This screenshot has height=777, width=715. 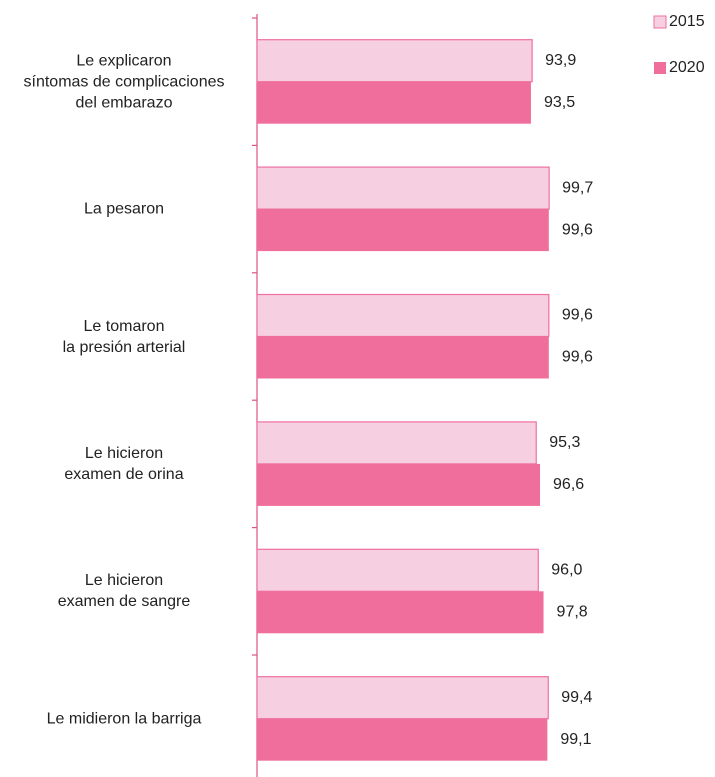 I want to click on value-label: 97,8, so click(x=572, y=612).